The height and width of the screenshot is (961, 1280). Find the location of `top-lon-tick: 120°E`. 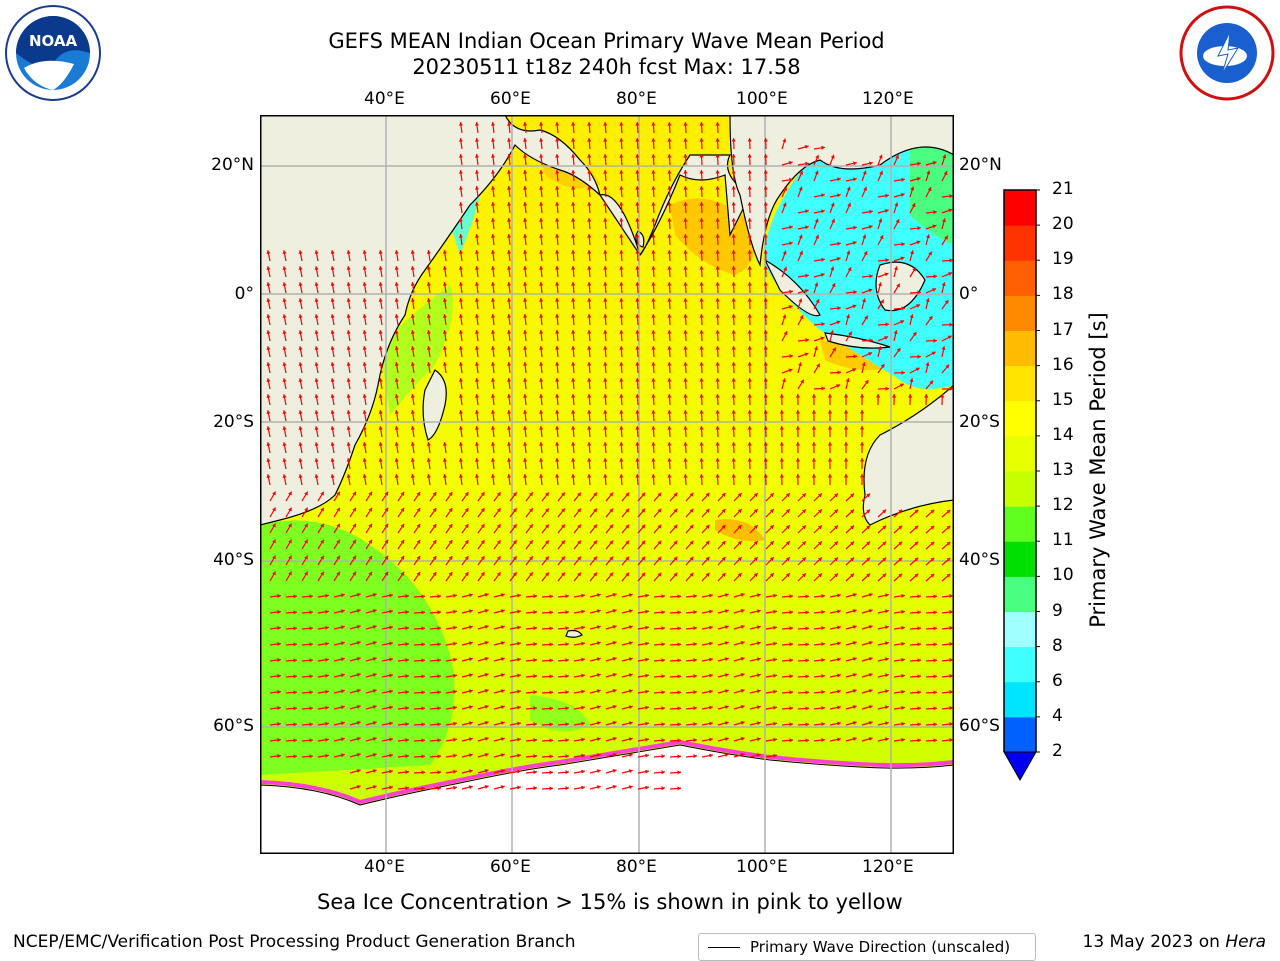

top-lon-tick: 120°E is located at coordinates (888, 99).